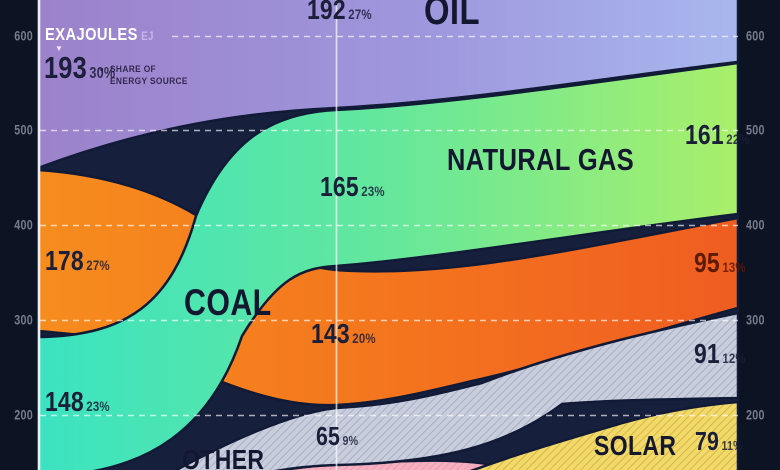 This screenshot has width=780, height=470. Describe the element at coordinates (23, 320) in the screenshot. I see `left-tick-300: 300` at that location.